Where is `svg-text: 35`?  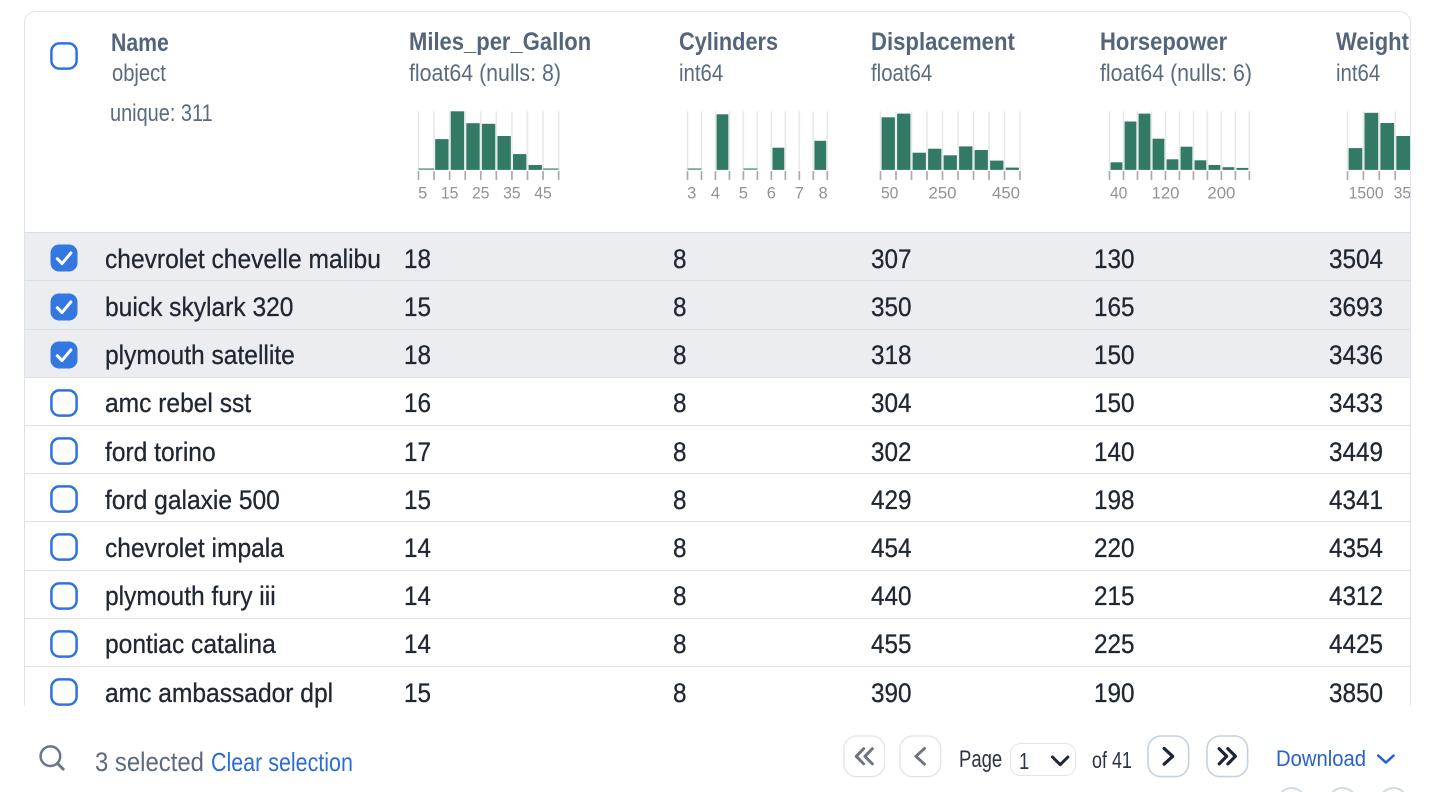 svg-text: 35 is located at coordinates (512, 194).